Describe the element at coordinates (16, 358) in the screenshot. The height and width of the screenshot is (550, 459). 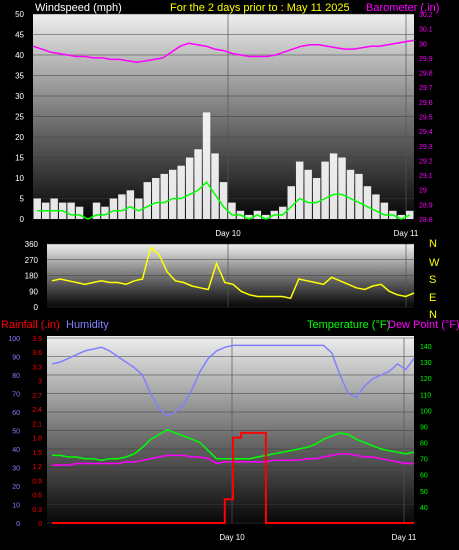
I see `humidity-tick-label: 90` at that location.